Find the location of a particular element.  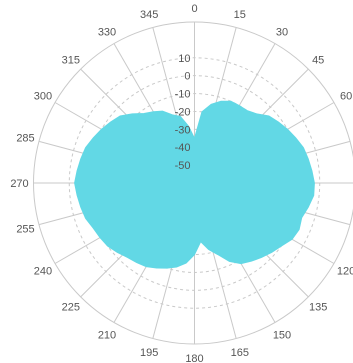

angular-tick-label: 150 is located at coordinates (282, 336).